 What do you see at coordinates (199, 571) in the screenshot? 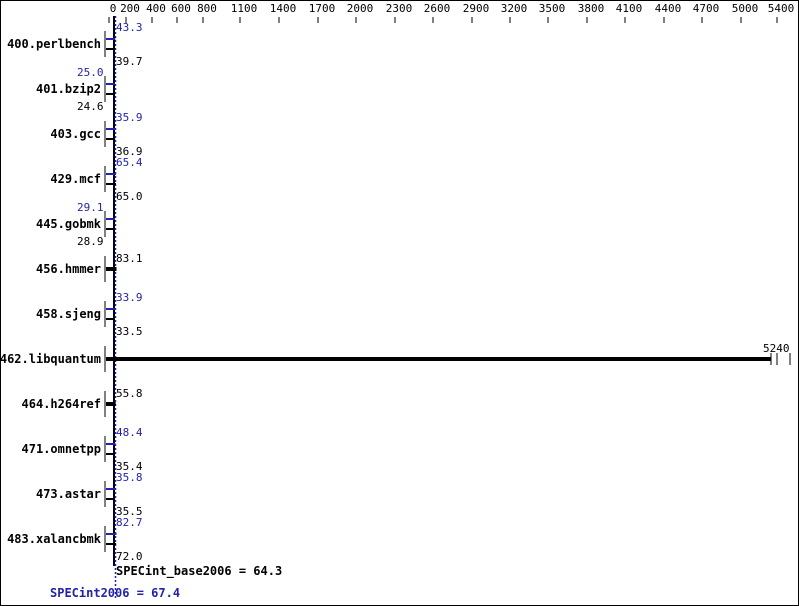
I see `base-summary: SPECint_base2006 = 64.3` at bounding box center [199, 571].